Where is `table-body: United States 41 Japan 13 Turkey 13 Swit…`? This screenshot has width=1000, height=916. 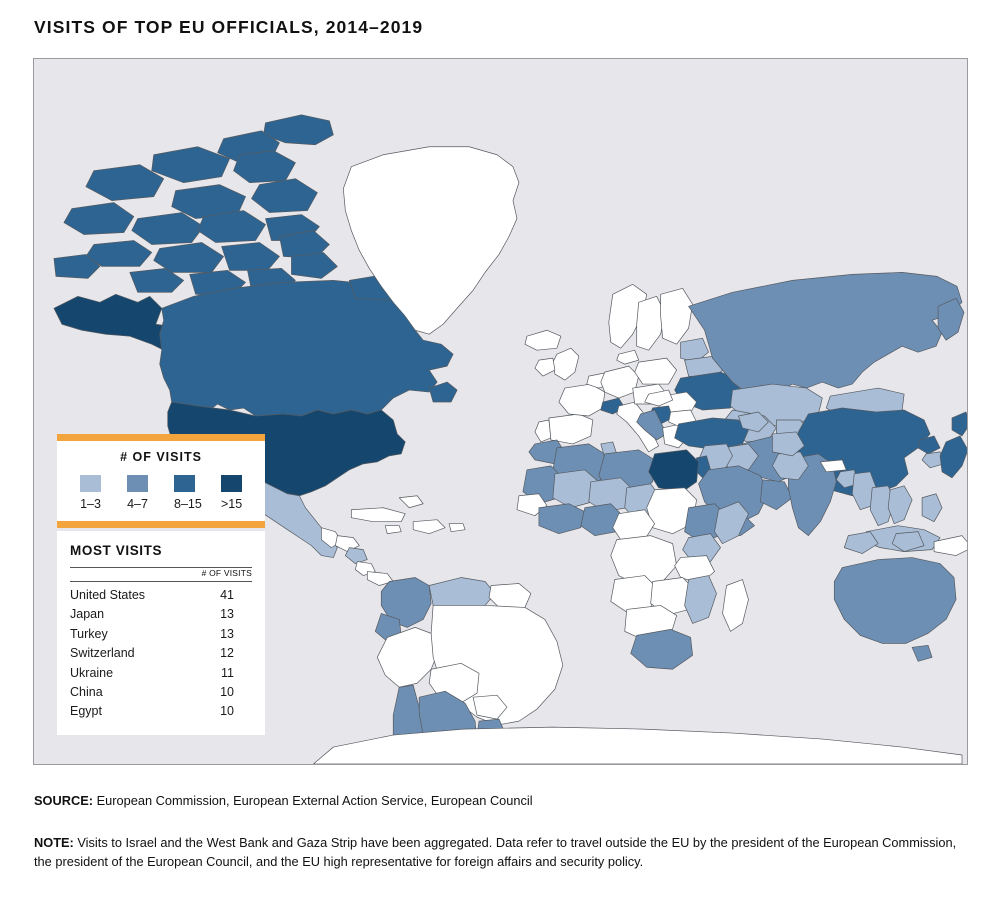 table-body: United States 41 Japan 13 Turkey 13 Swit… is located at coordinates (161, 652).